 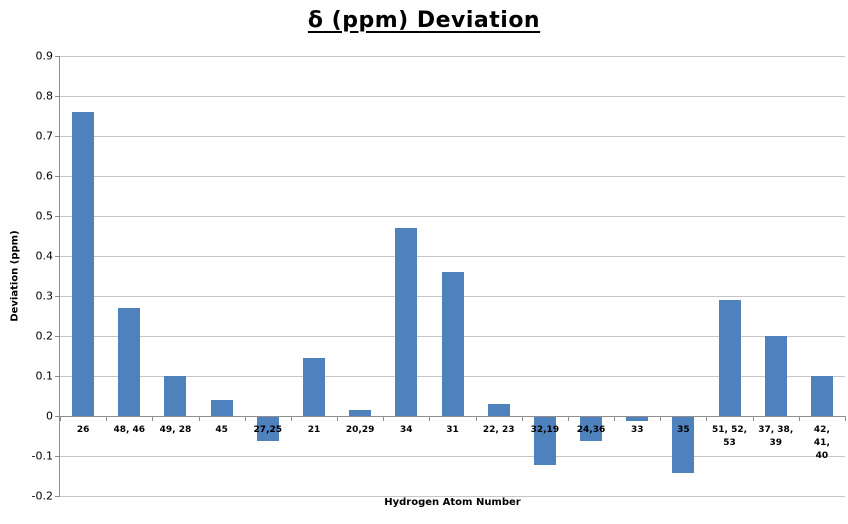 I want to click on x-tick-label: 32,19, so click(x=545, y=430).